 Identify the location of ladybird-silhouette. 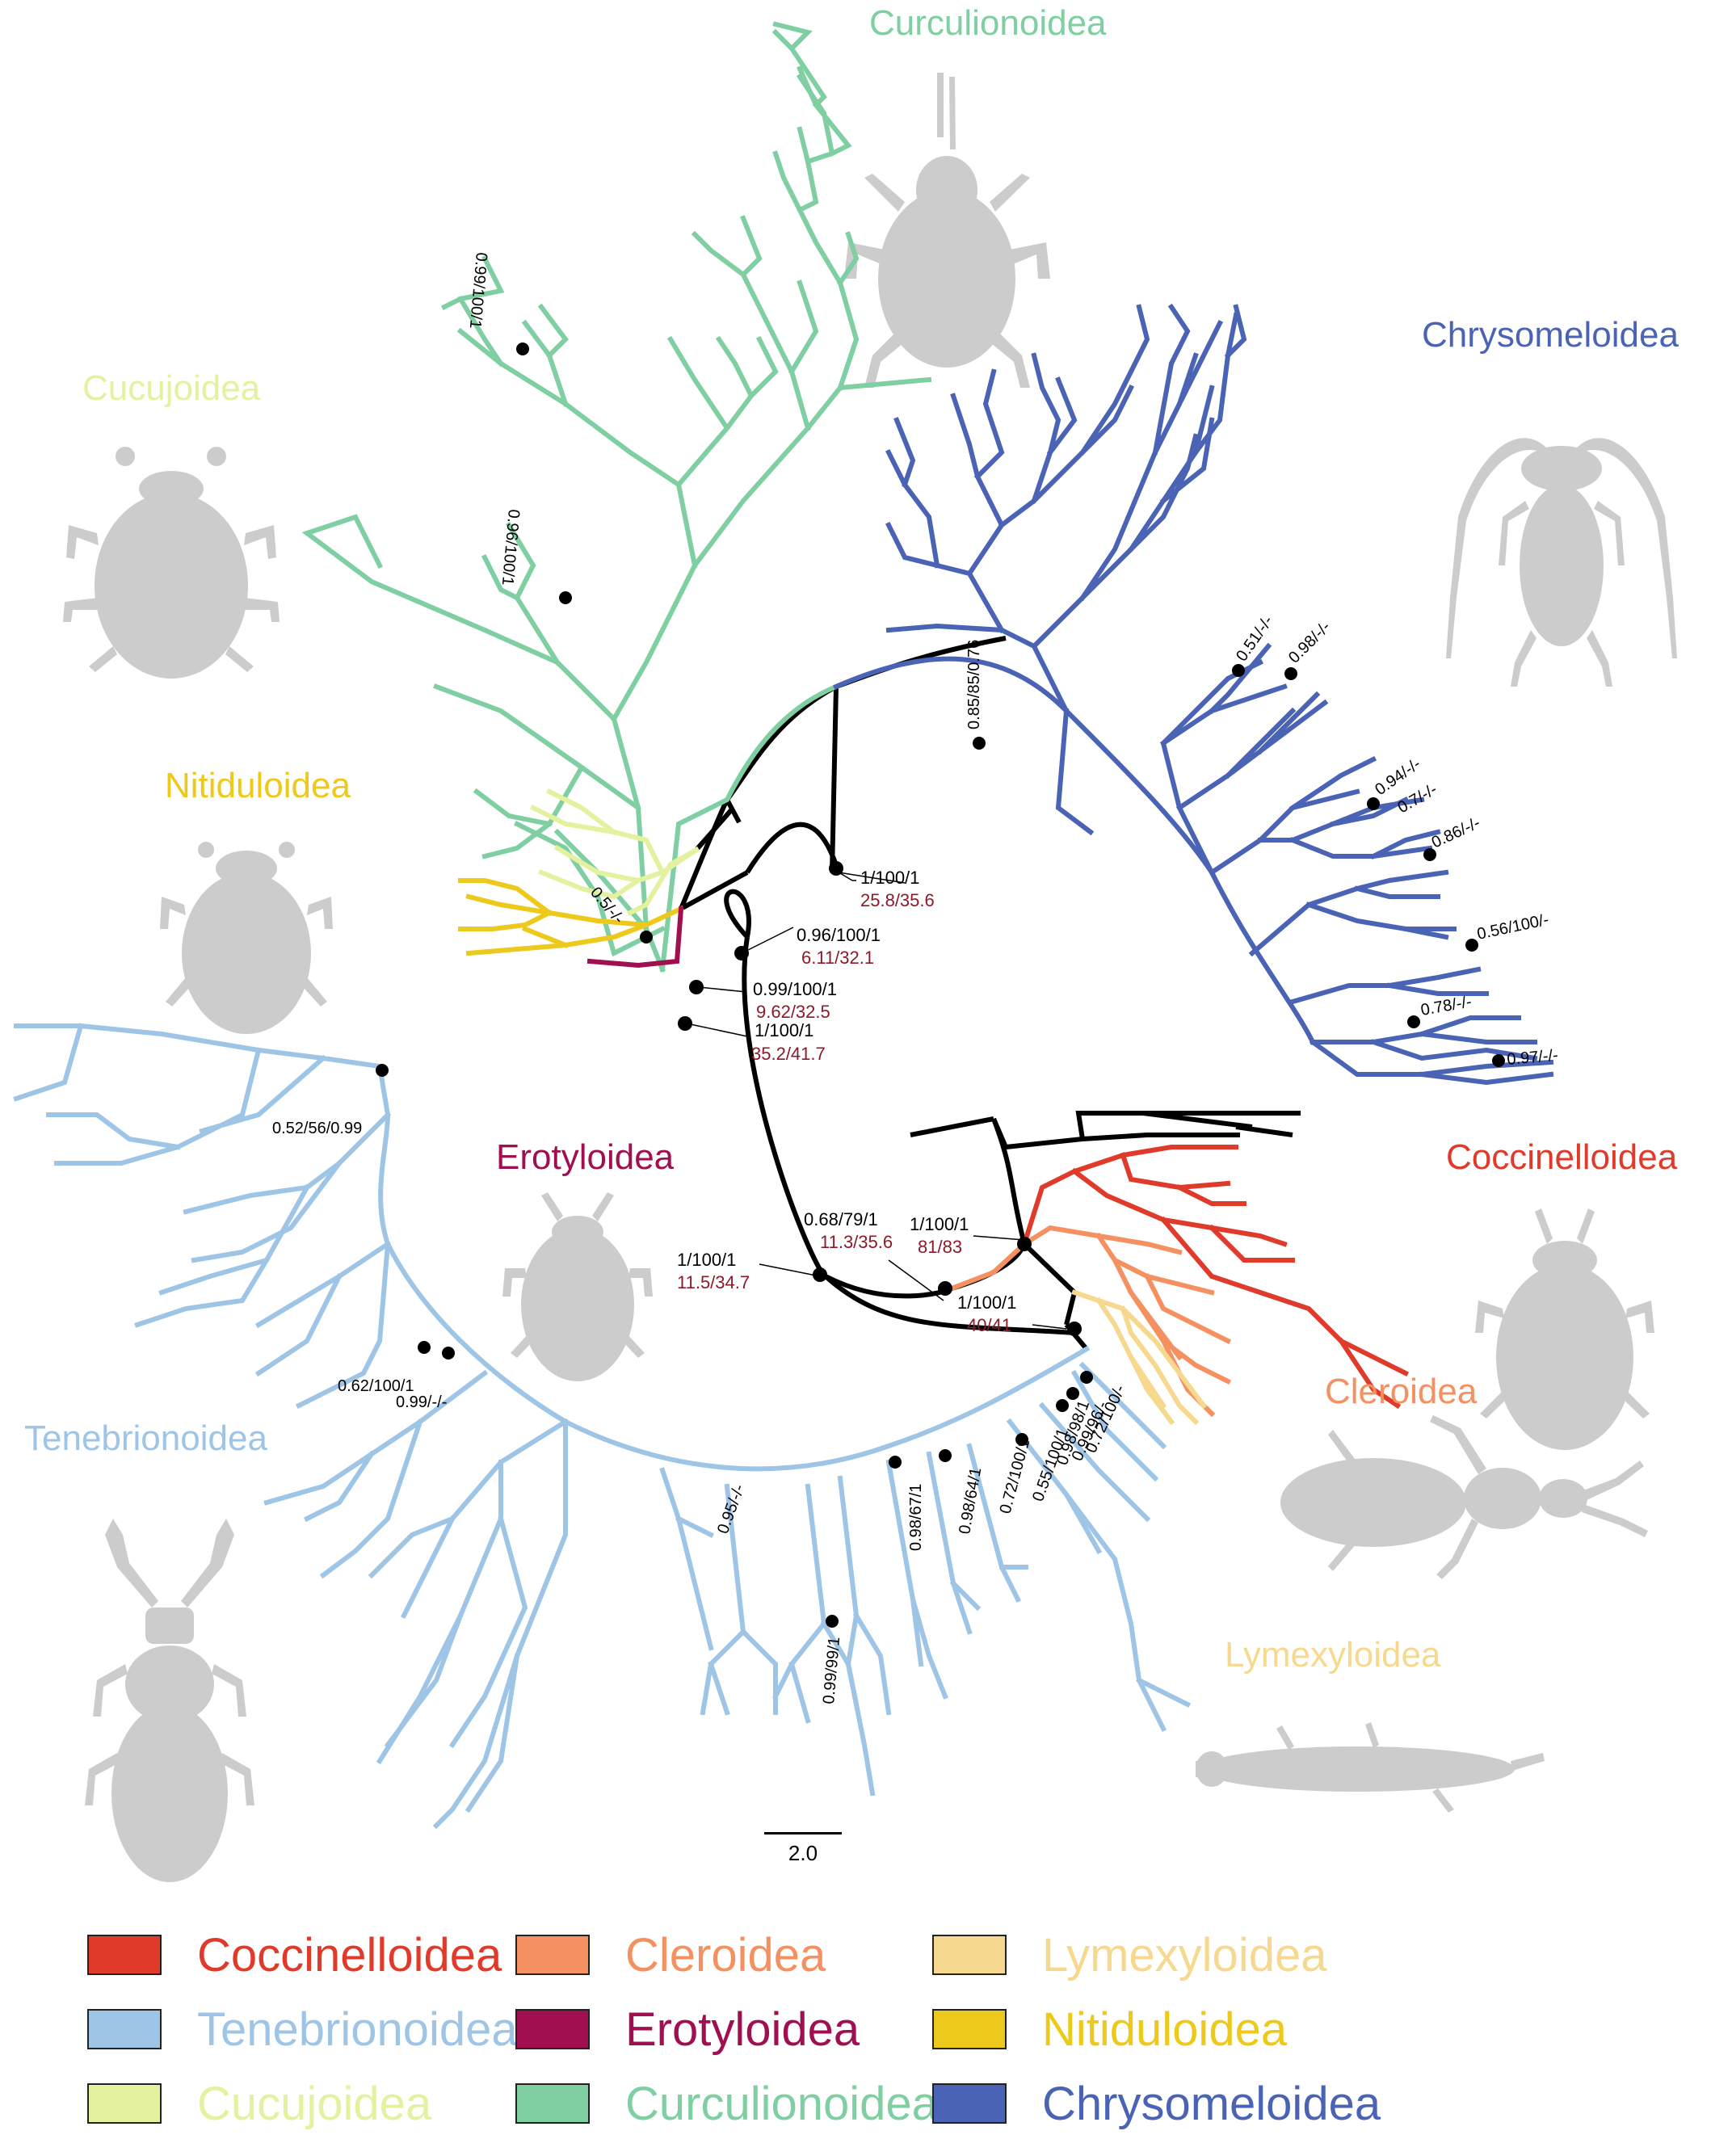
(1564, 1329).